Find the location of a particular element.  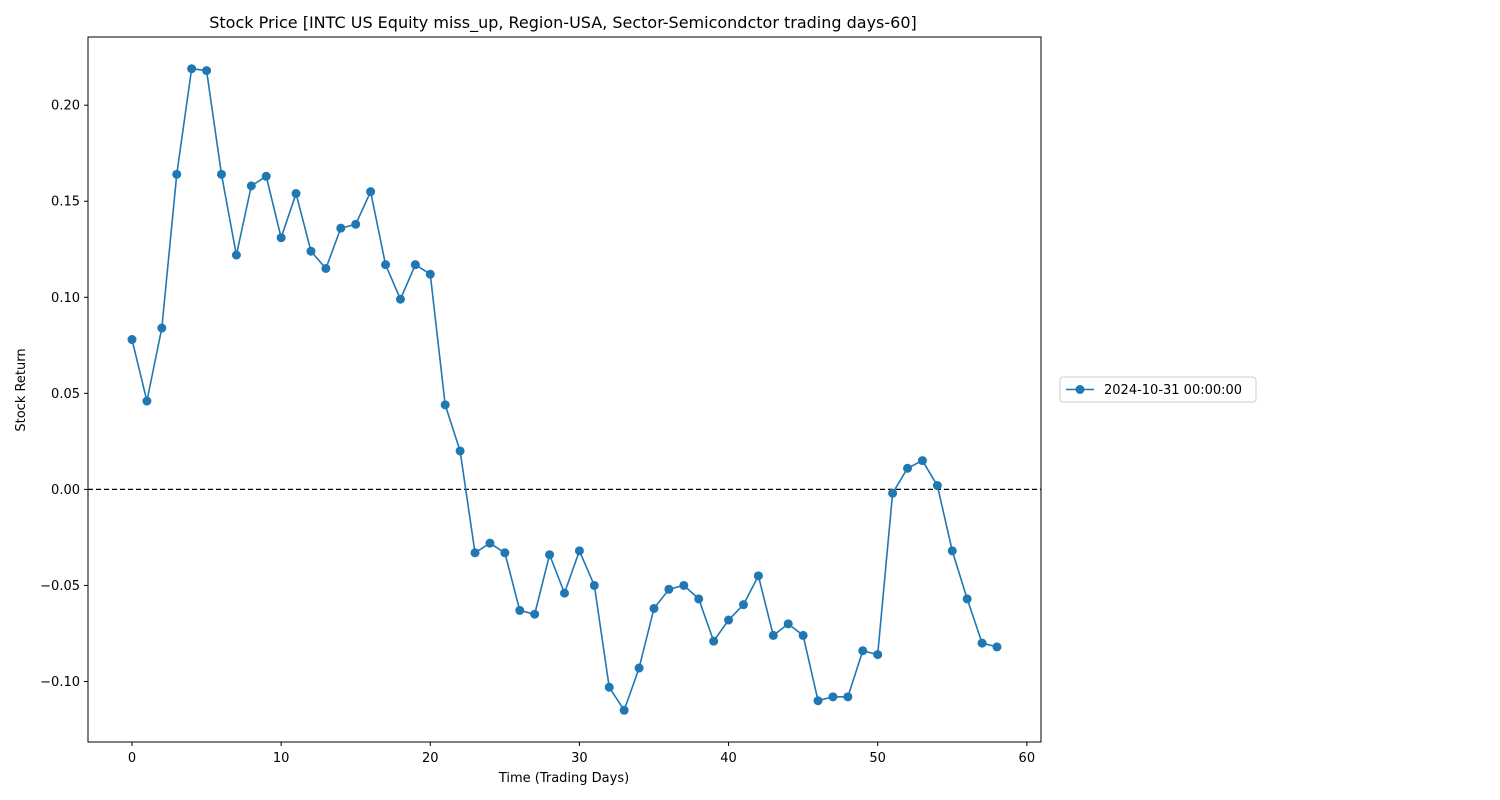

legend-frame is located at coordinates (1158, 389).